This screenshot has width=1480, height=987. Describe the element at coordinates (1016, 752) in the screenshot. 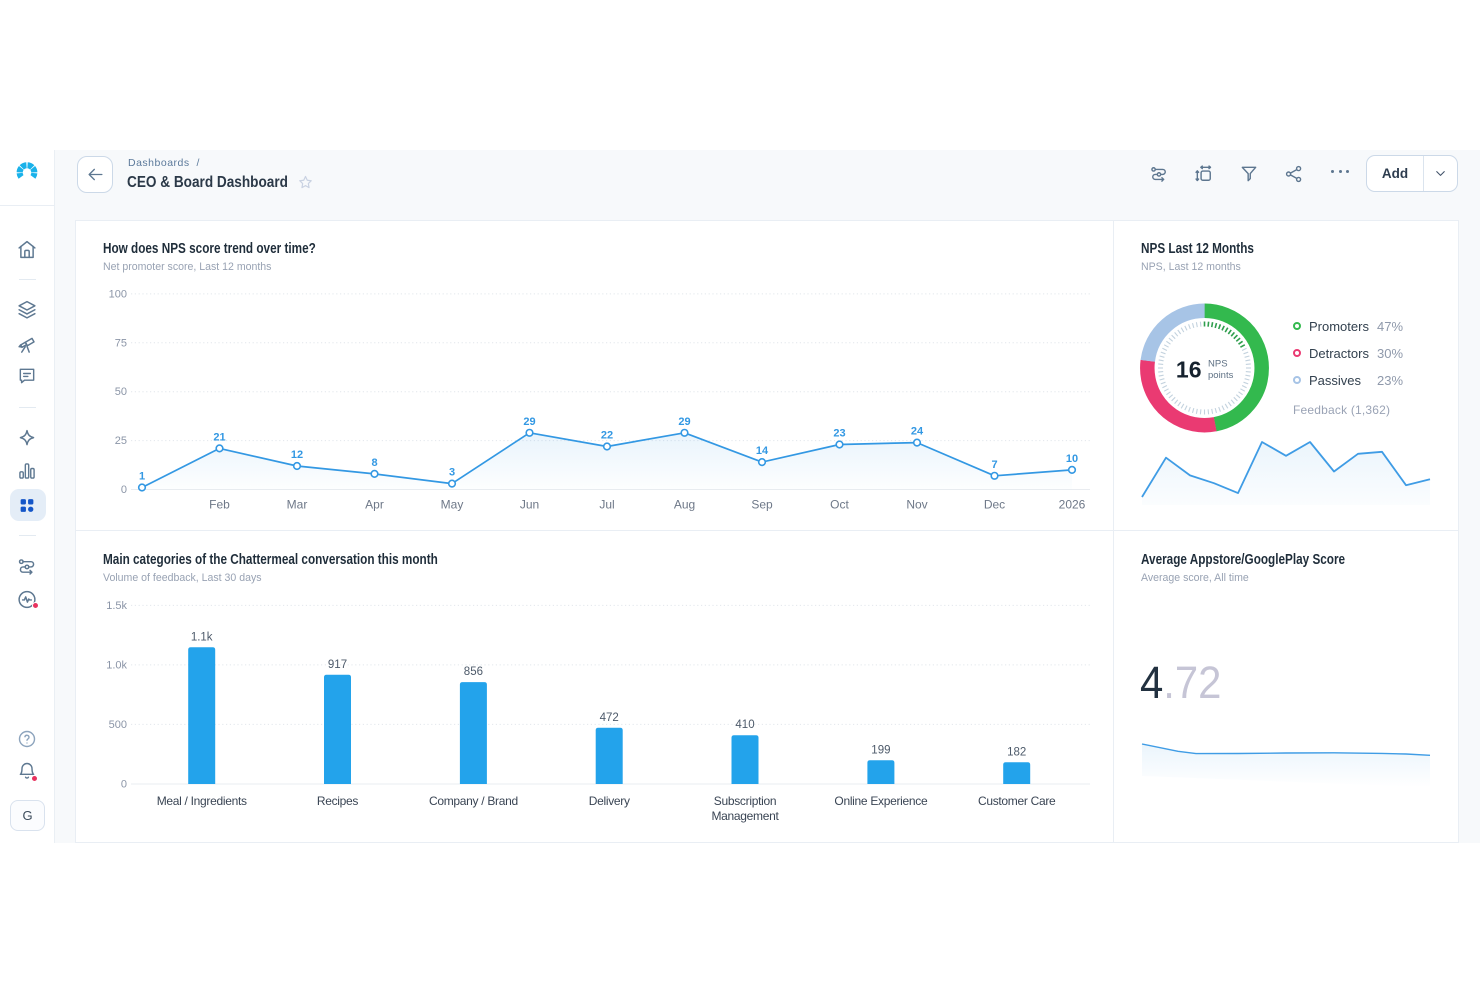

I see `svg-text: 182` at that location.